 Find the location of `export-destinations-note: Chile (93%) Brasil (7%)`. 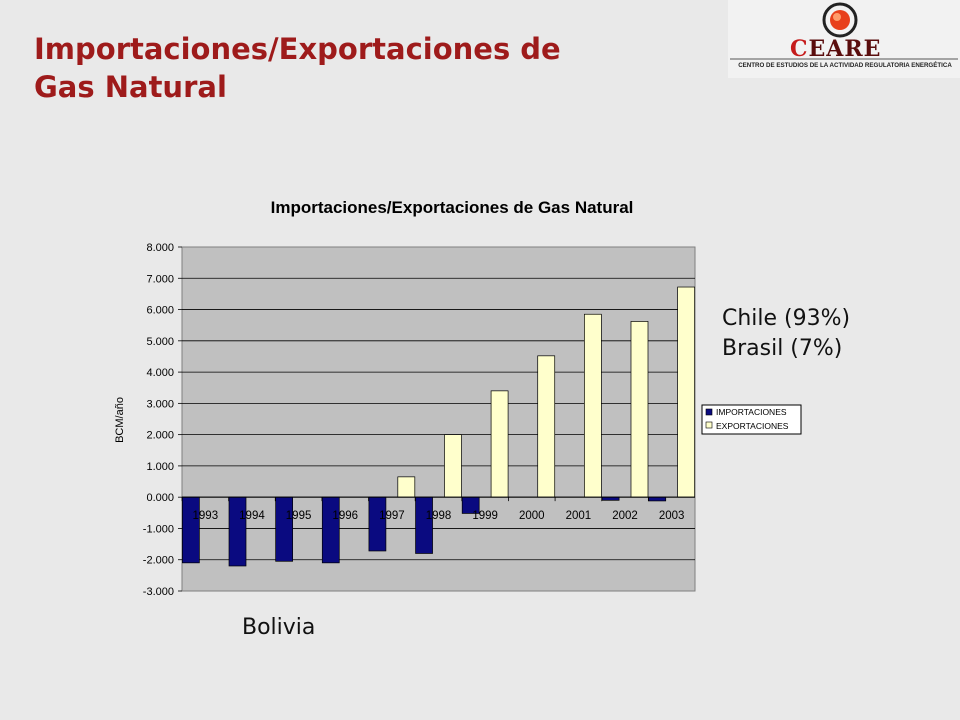

export-destinations-note: Chile (93%) Brasil (7%) is located at coordinates (786, 334).